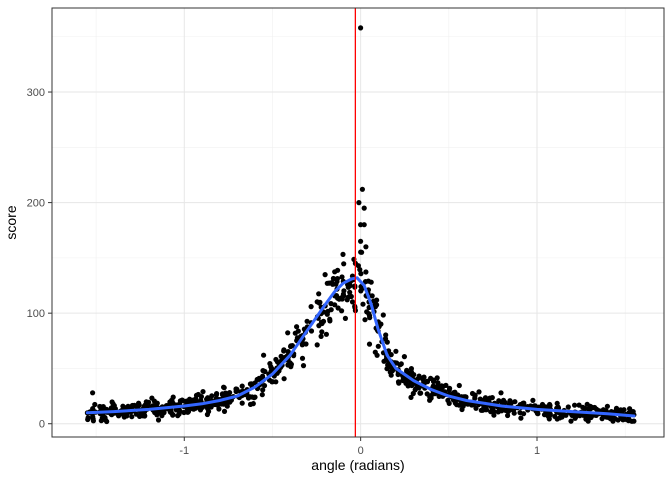 This screenshot has height=480, width=672. What do you see at coordinates (361, 451) in the screenshot?
I see `x-tick-label: 0` at bounding box center [361, 451].